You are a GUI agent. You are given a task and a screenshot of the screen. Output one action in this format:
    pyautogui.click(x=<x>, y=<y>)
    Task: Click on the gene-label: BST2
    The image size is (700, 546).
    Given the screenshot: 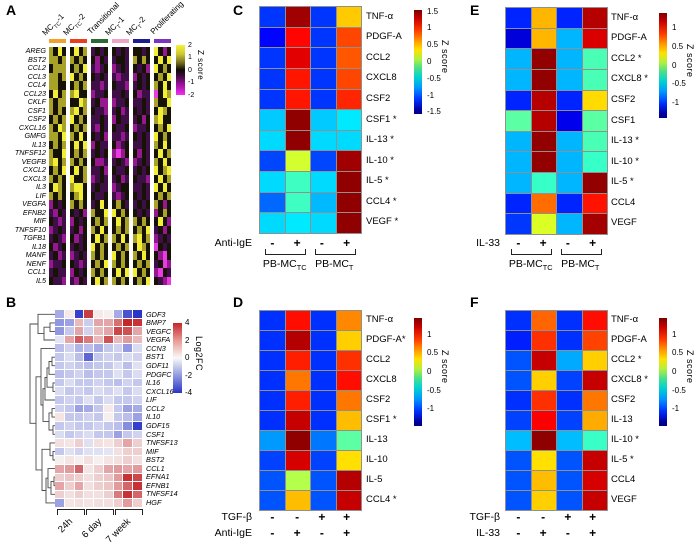 What is the action you would take?
    pyautogui.click(x=37, y=59)
    